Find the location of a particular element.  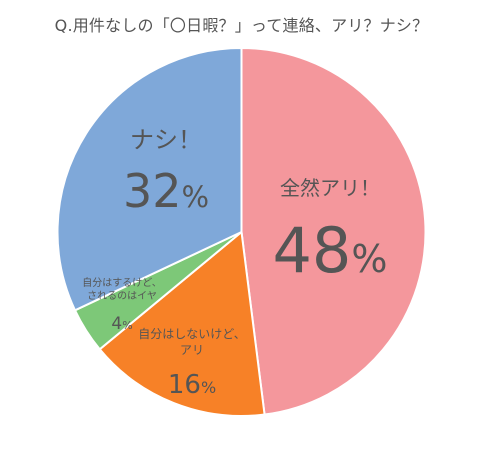

slice-value-2: 16% is located at coordinates (192, 385).